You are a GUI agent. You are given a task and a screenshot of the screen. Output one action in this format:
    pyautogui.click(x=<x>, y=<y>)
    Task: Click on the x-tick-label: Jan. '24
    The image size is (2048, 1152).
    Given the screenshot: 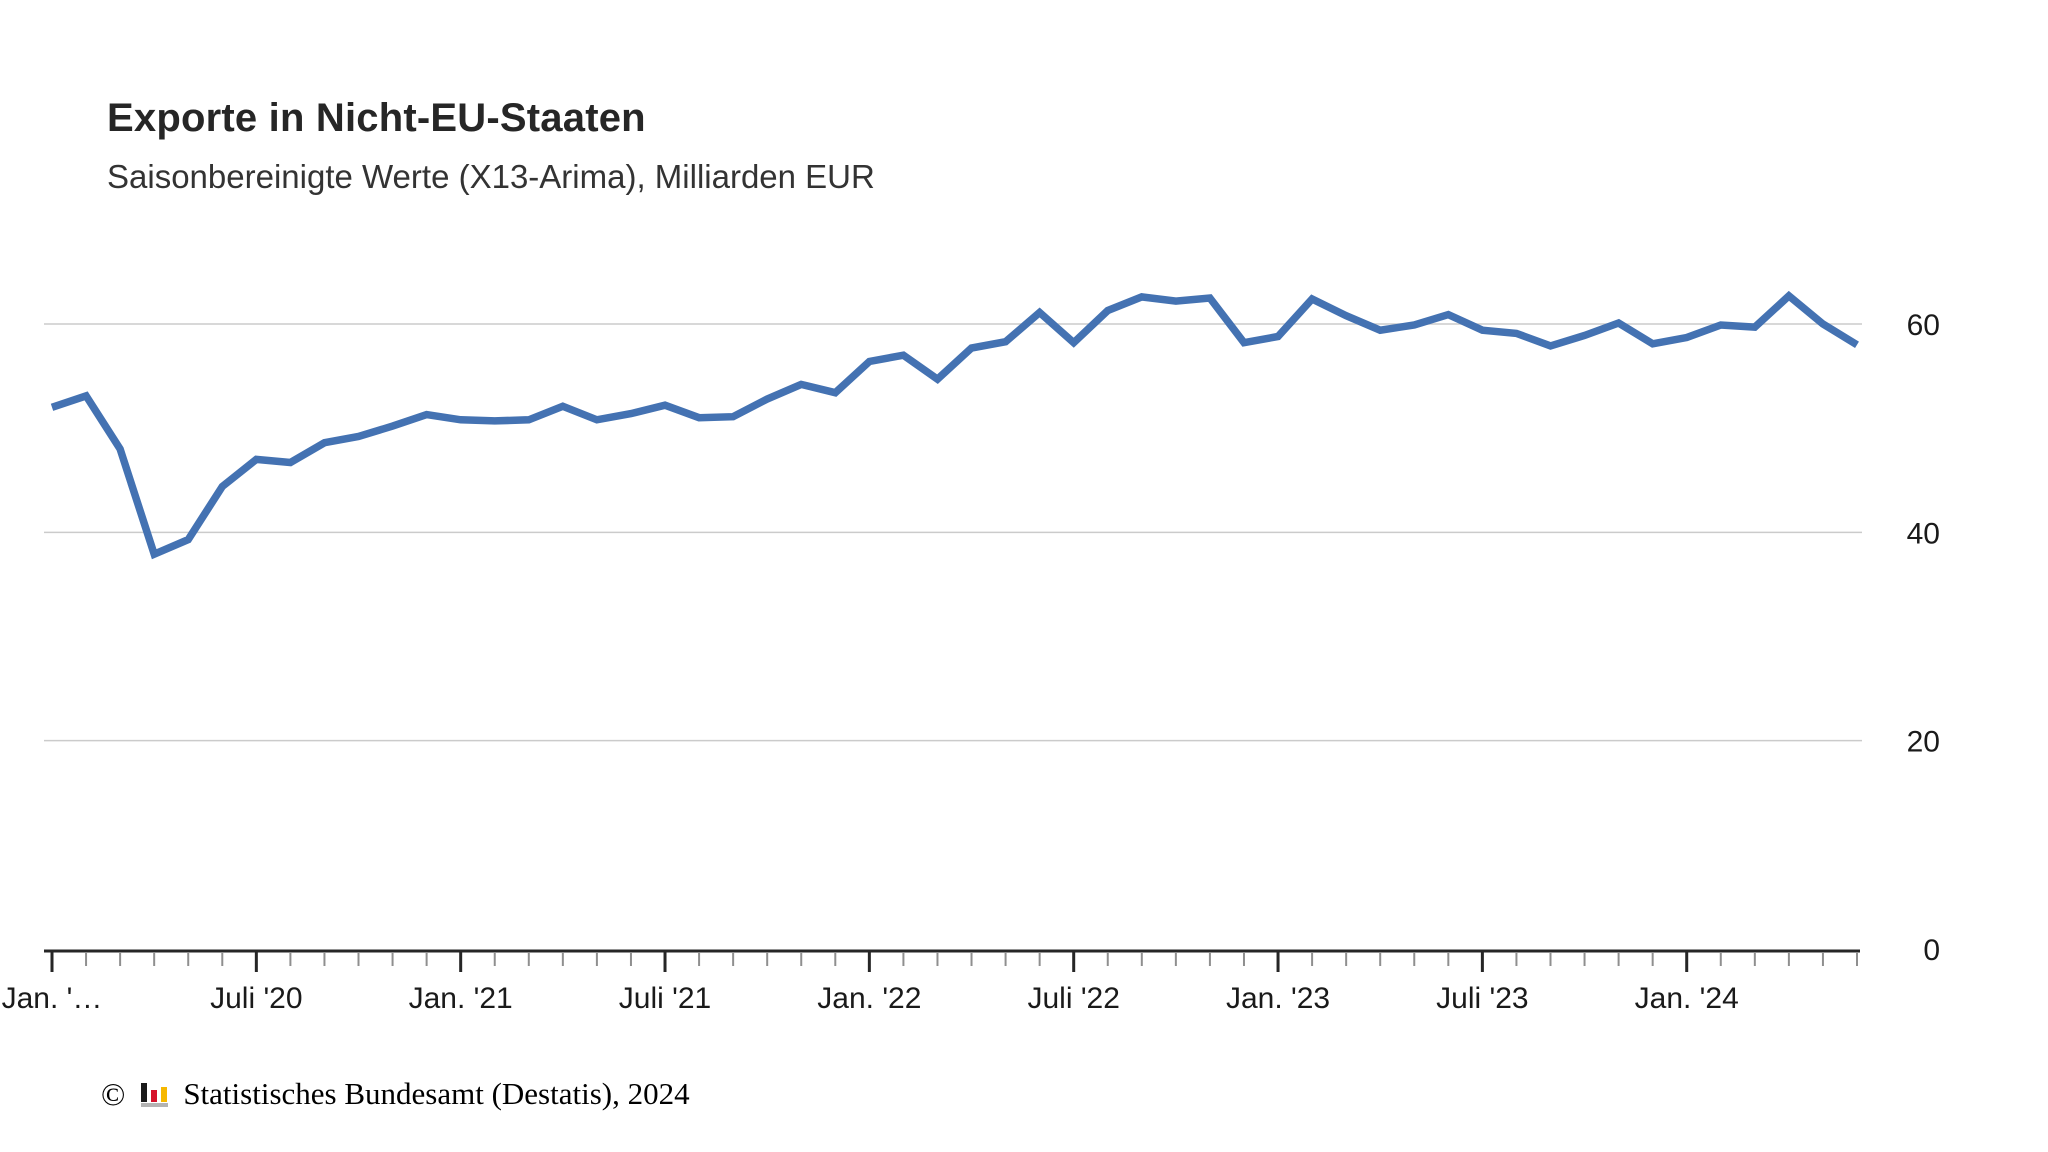 What is the action you would take?
    pyautogui.click(x=1687, y=998)
    